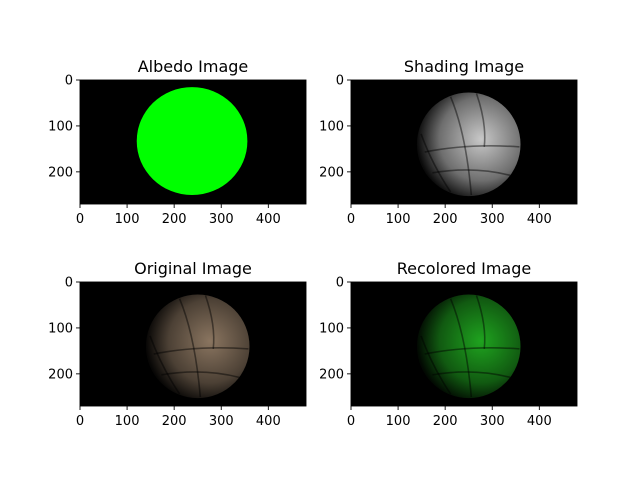 The image size is (640, 485). I want to click on panel-original-image: Original Image 0 100 200 300 400 0 100 200, so click(177, 344).